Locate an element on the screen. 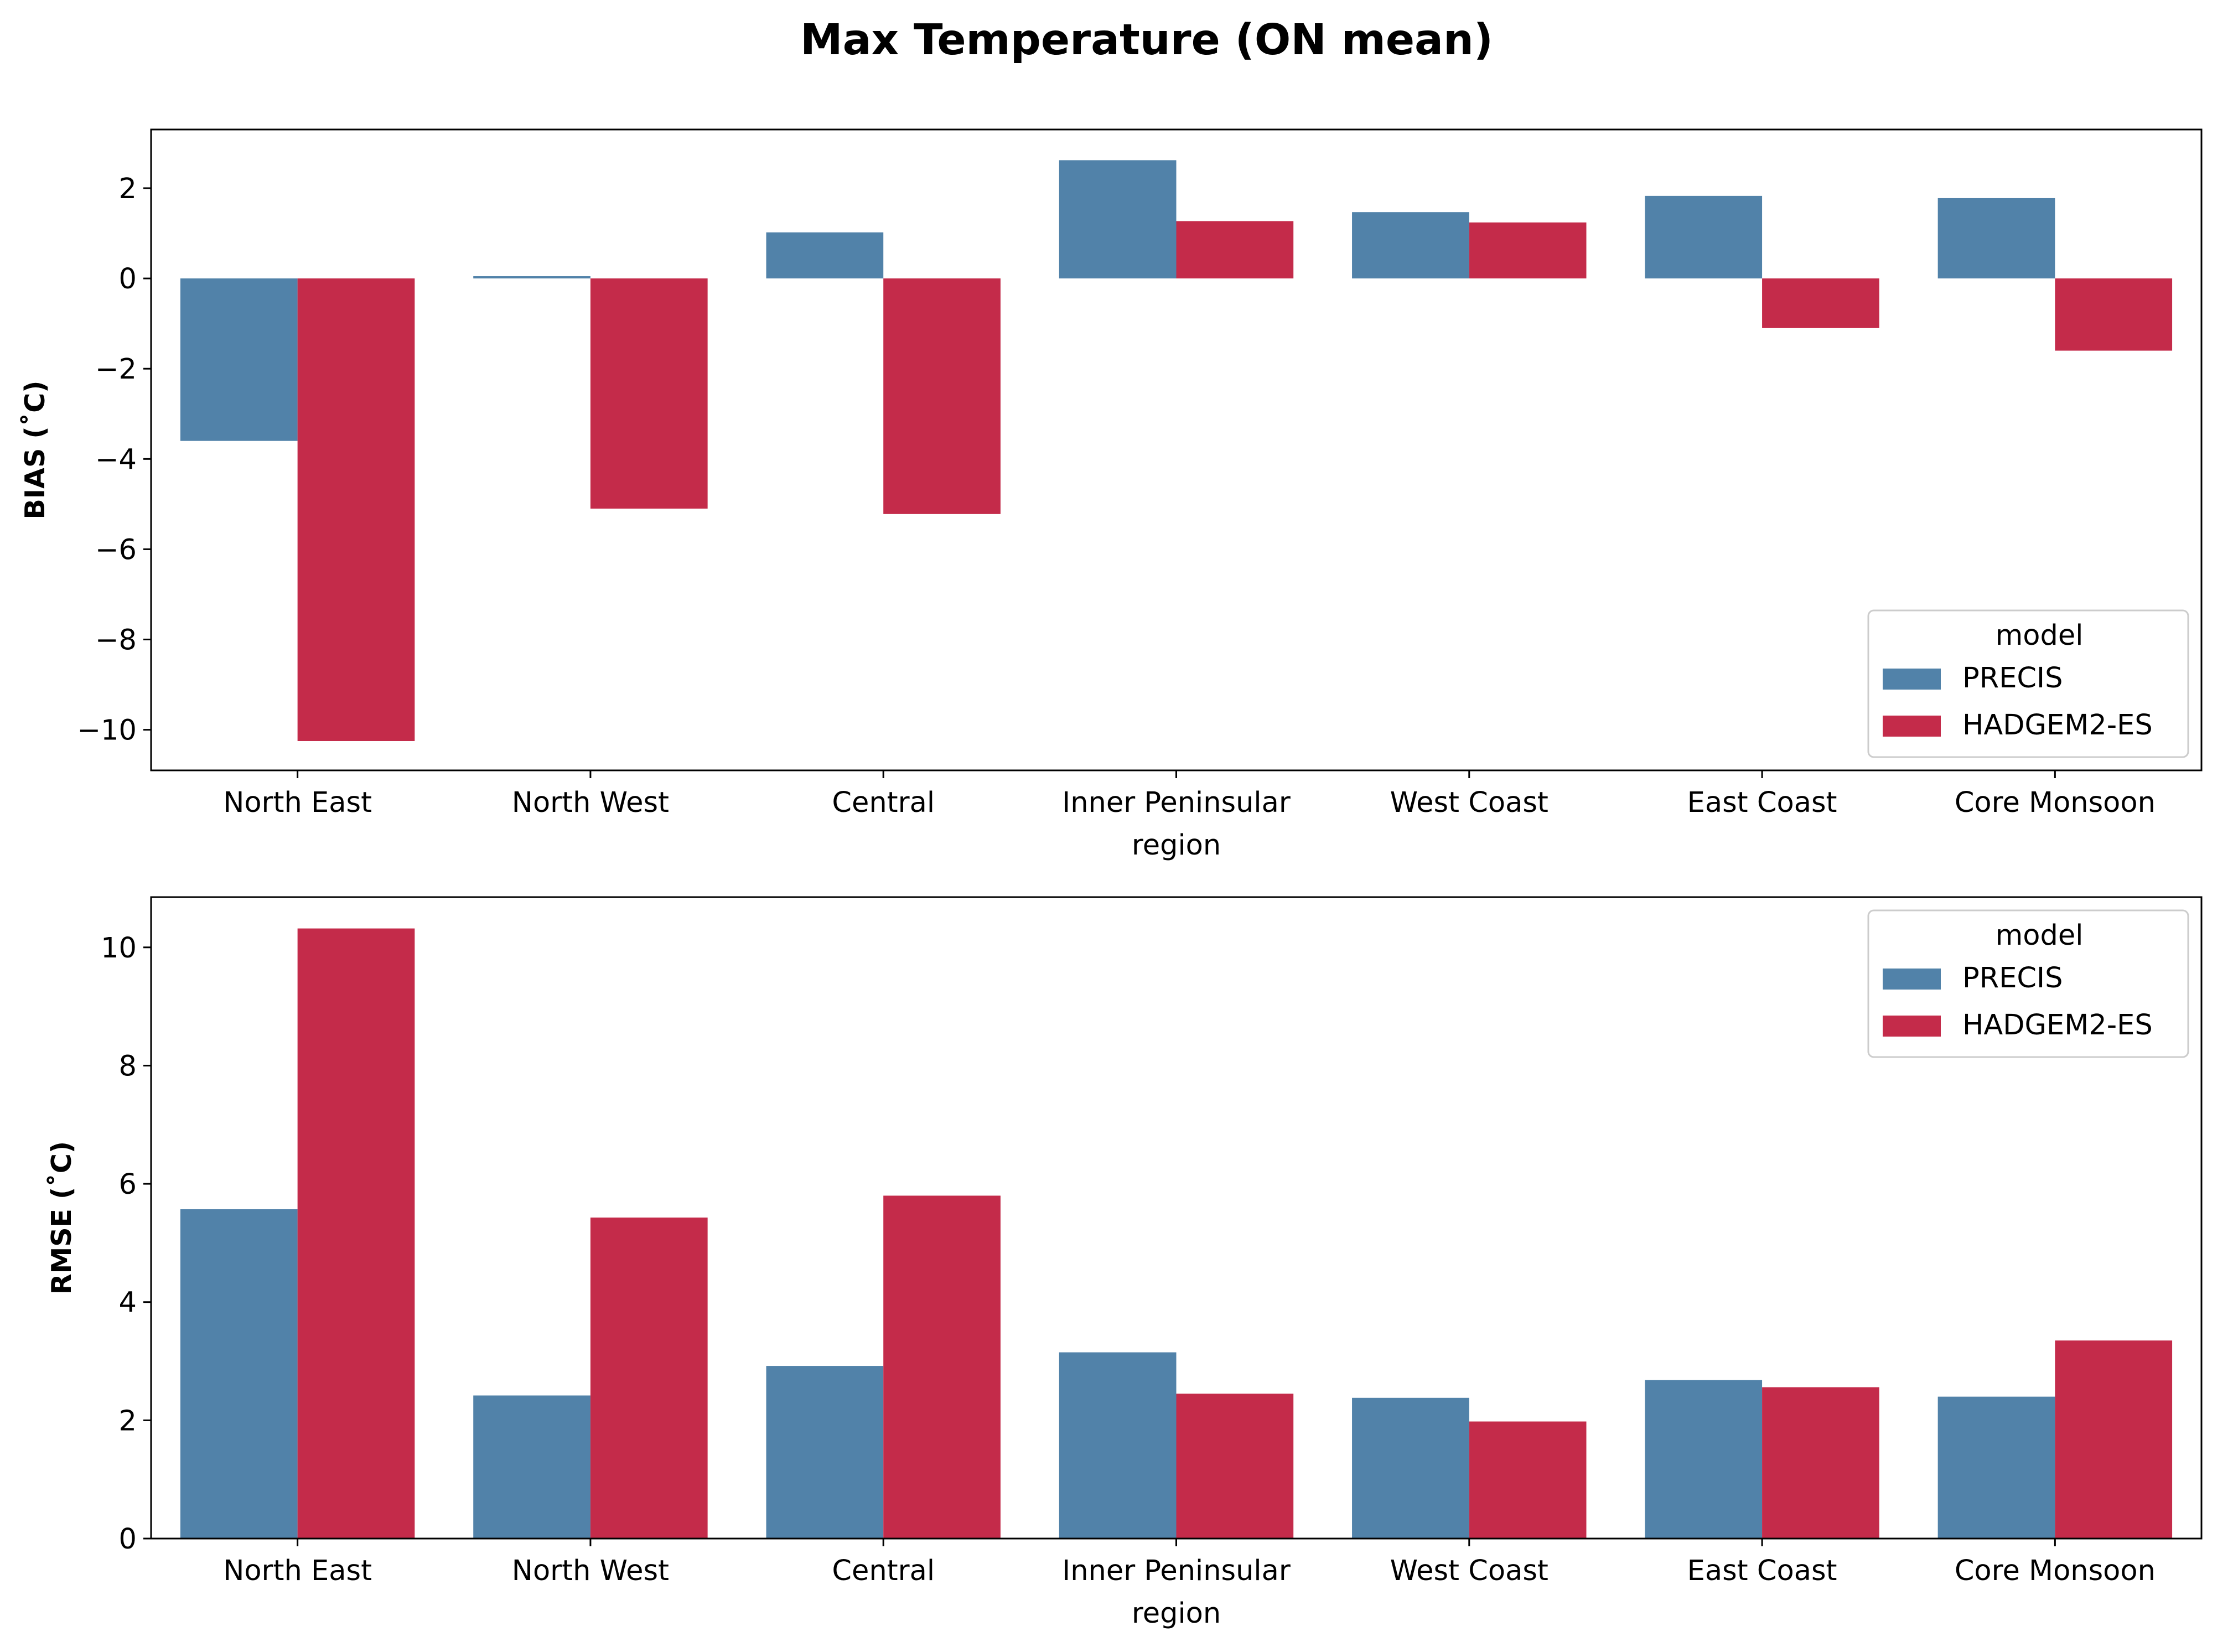 This screenshot has height=1652, width=2233. bias-bar-hadgem2-es-inner-peninsular is located at coordinates (1235, 250).